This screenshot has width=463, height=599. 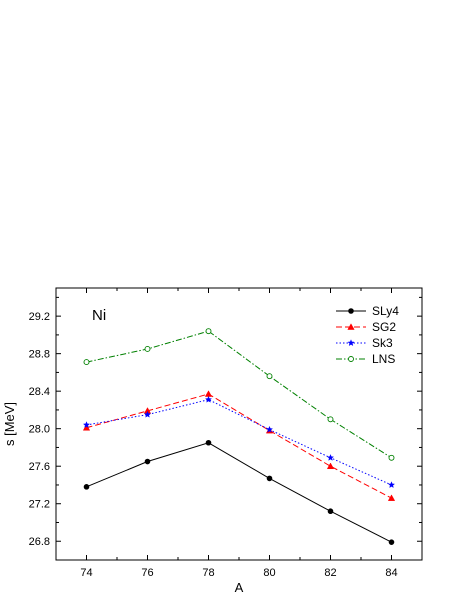 I want to click on legend-label-sg2: SG2, so click(x=384, y=327).